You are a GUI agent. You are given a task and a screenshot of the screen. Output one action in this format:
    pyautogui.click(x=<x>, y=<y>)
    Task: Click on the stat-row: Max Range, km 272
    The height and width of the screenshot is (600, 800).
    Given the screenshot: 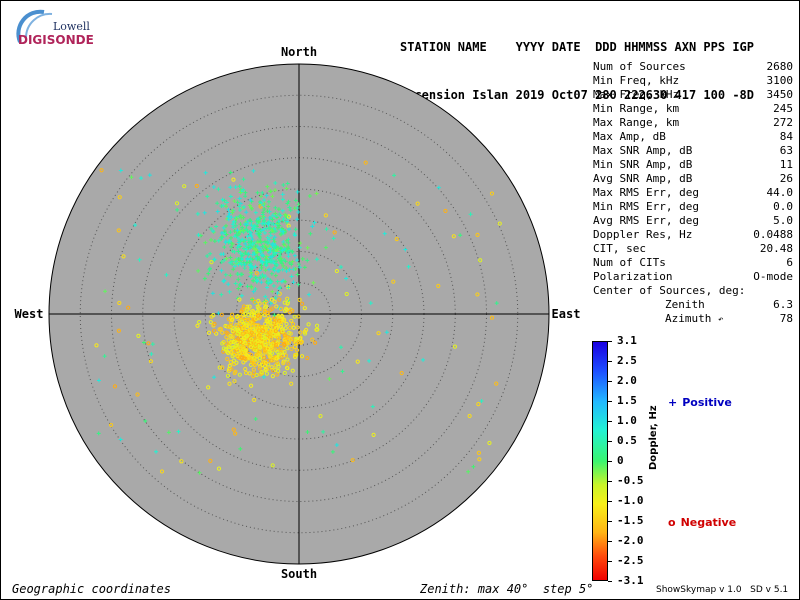 What is the action you would take?
    pyautogui.click(x=693, y=123)
    